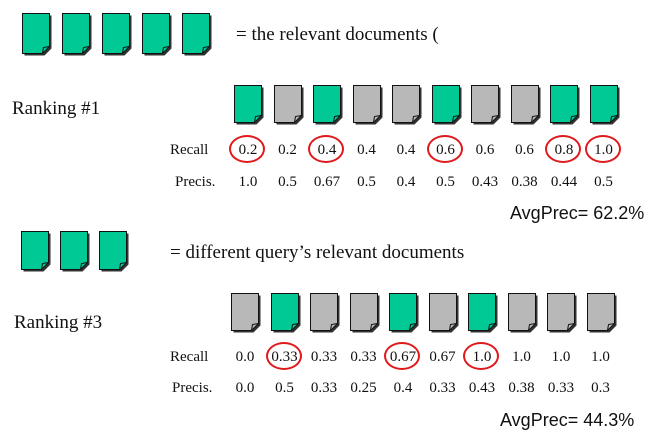 The width and height of the screenshot is (666, 440). Describe the element at coordinates (567, 420) in the screenshot. I see `ranking-3-avgprec: AvgPrec= 44.3%` at that location.